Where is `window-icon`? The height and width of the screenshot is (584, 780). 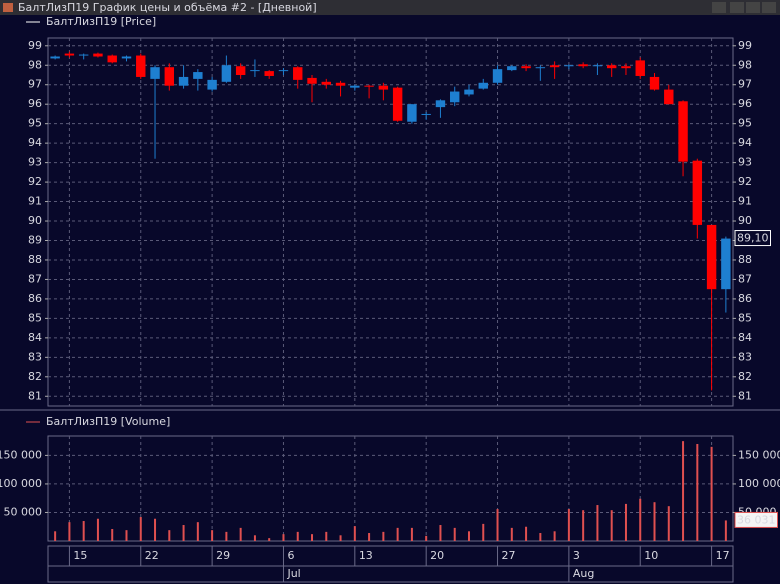
window-icon is located at coordinates (8, 7).